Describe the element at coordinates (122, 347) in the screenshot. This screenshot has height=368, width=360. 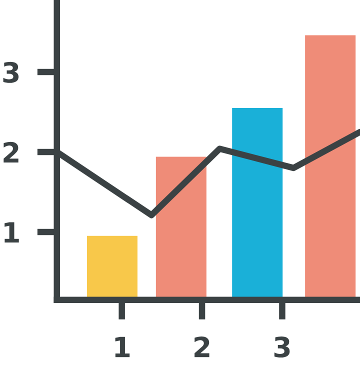
I see `x-tick-label: 1` at that location.